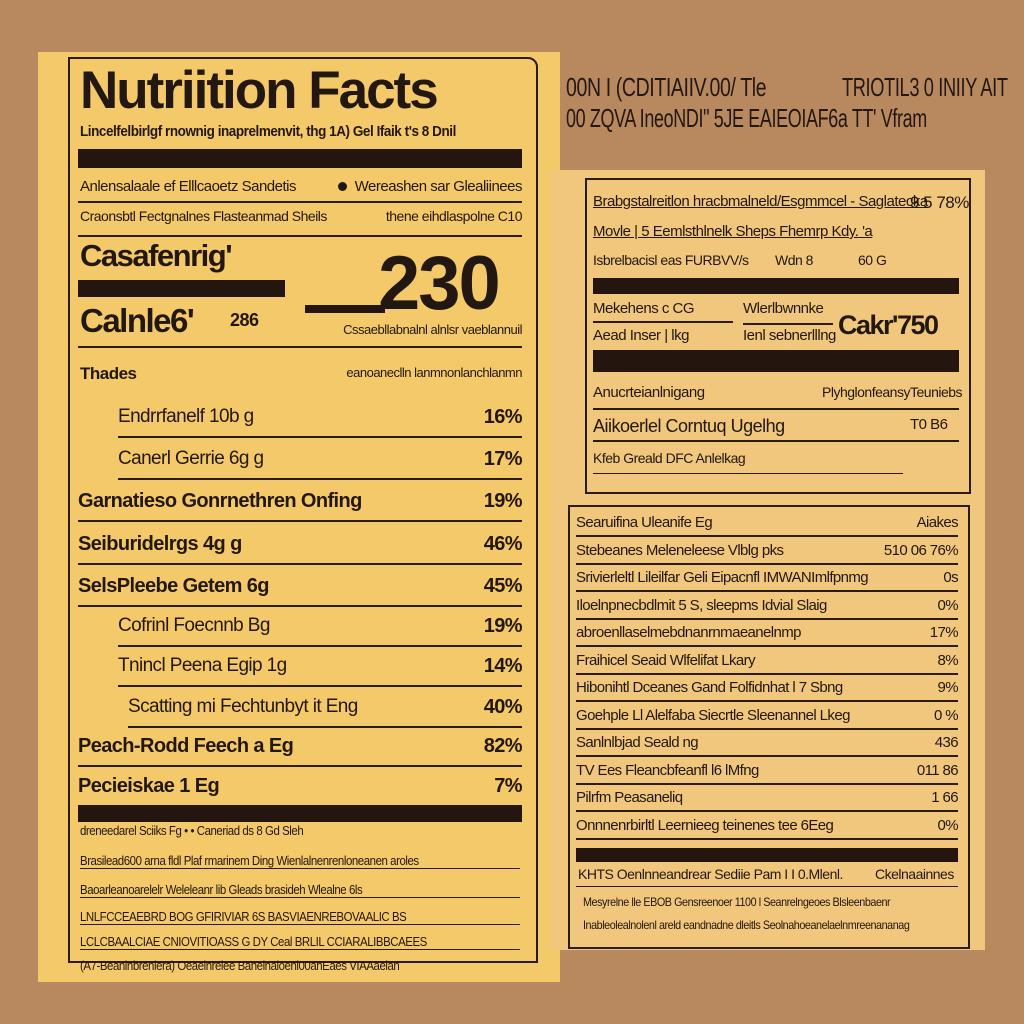  I want to click on nutrient-name: SelsPleebe Getem 6g, so click(174, 585).